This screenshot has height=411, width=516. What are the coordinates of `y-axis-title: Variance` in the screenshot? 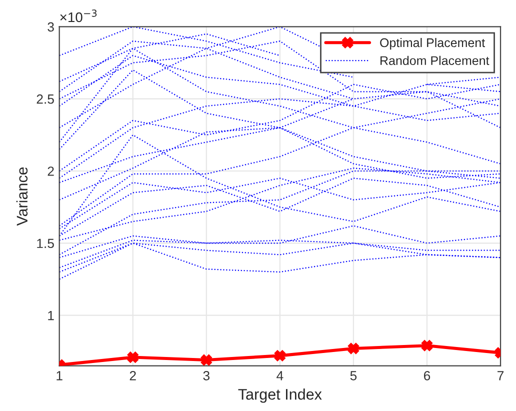 It's located at (22, 196).